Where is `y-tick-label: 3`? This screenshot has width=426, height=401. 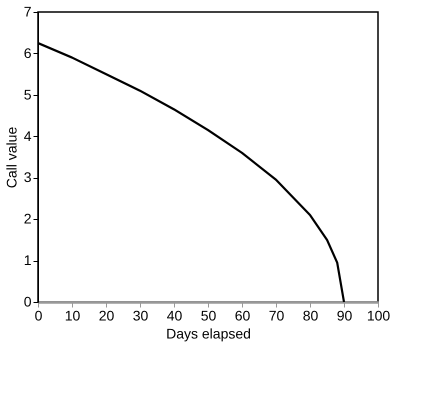 y-tick-label: 3 is located at coordinates (28, 177).